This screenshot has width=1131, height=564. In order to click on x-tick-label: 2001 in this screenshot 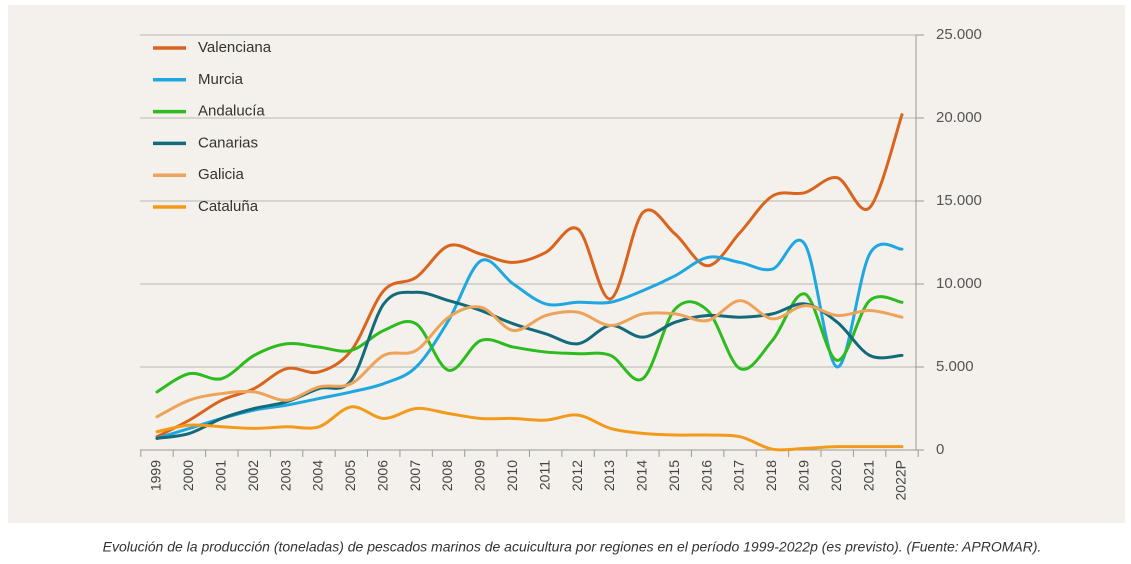, I will do `click(220, 475)`.